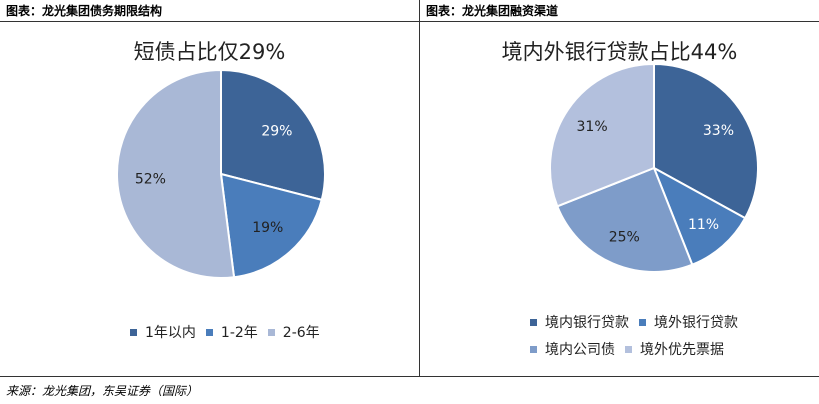 The image size is (819, 404). What do you see at coordinates (706, 141) in the screenshot?
I see `pie-slice-境内银行贷款` at bounding box center [706, 141].